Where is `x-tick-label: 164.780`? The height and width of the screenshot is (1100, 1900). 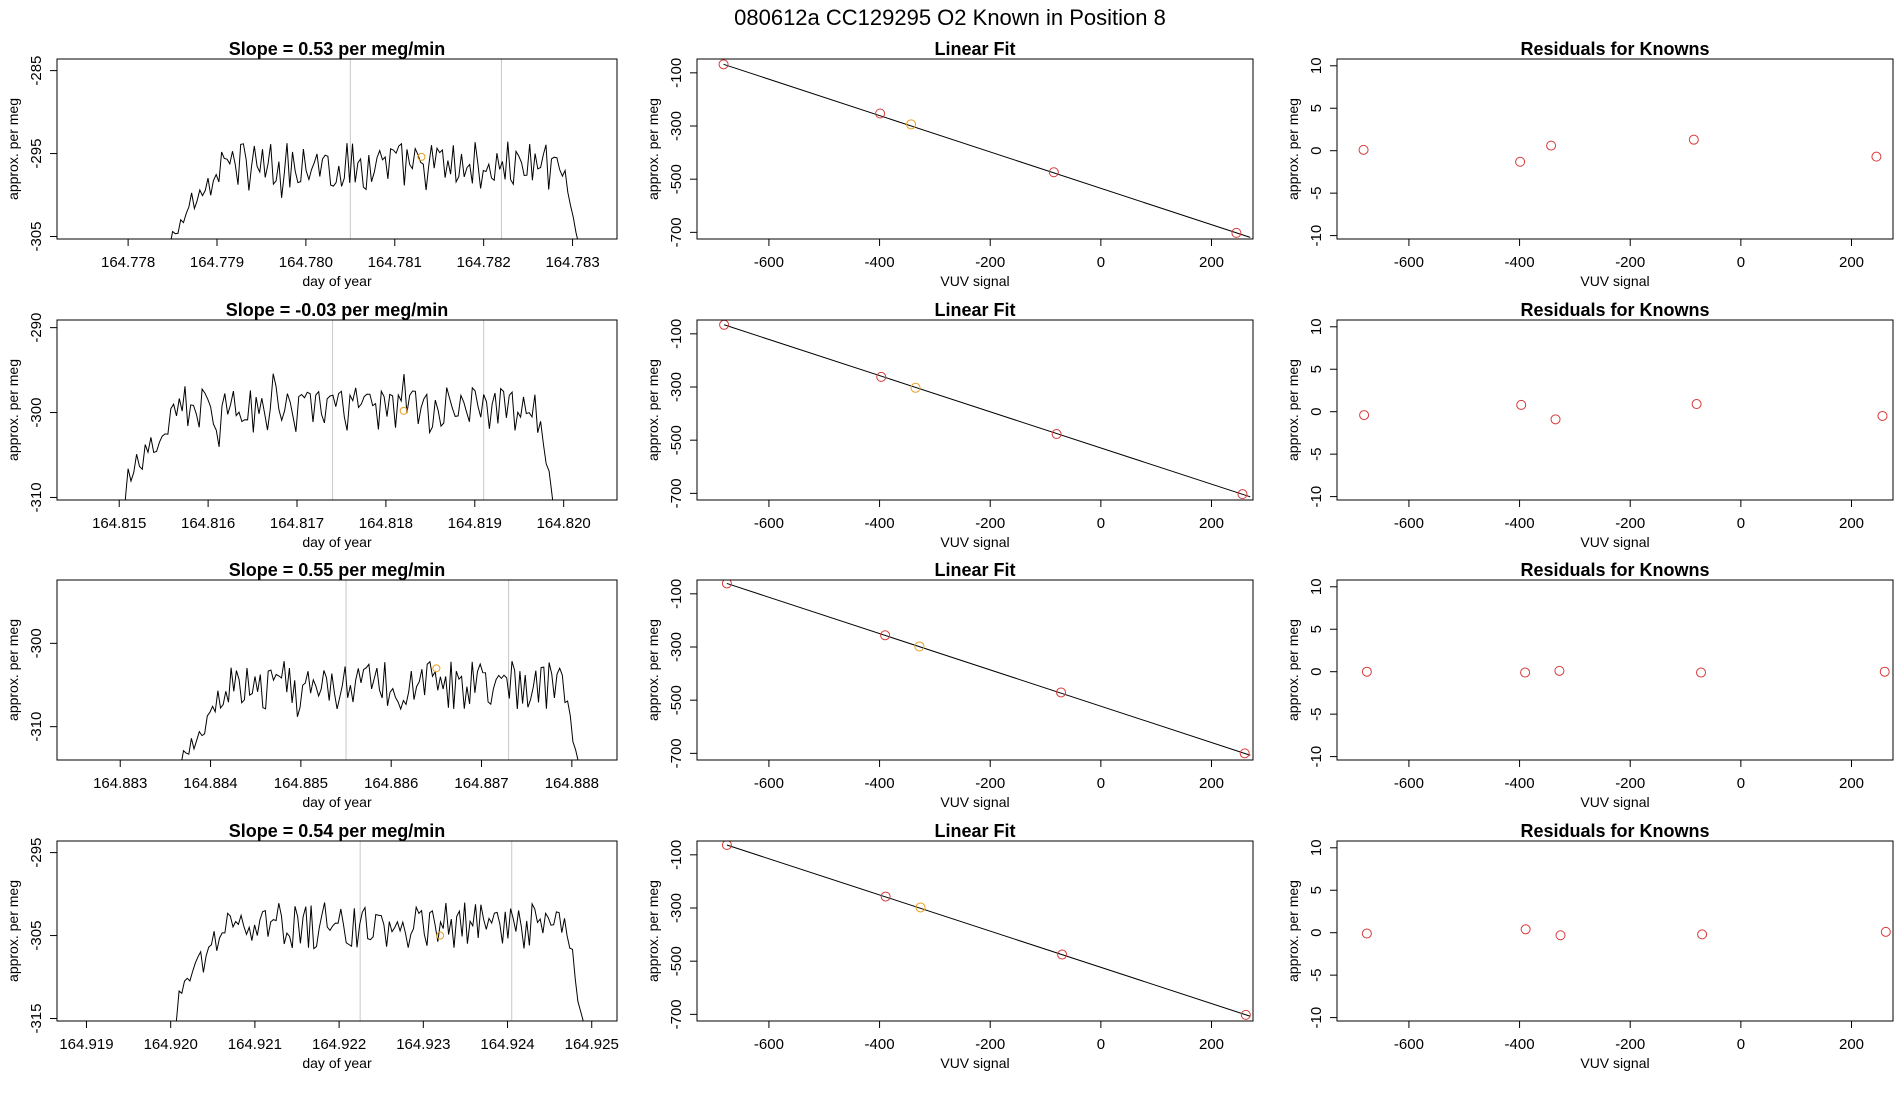
x-tick-label: 164.780 is located at coordinates (306, 262).